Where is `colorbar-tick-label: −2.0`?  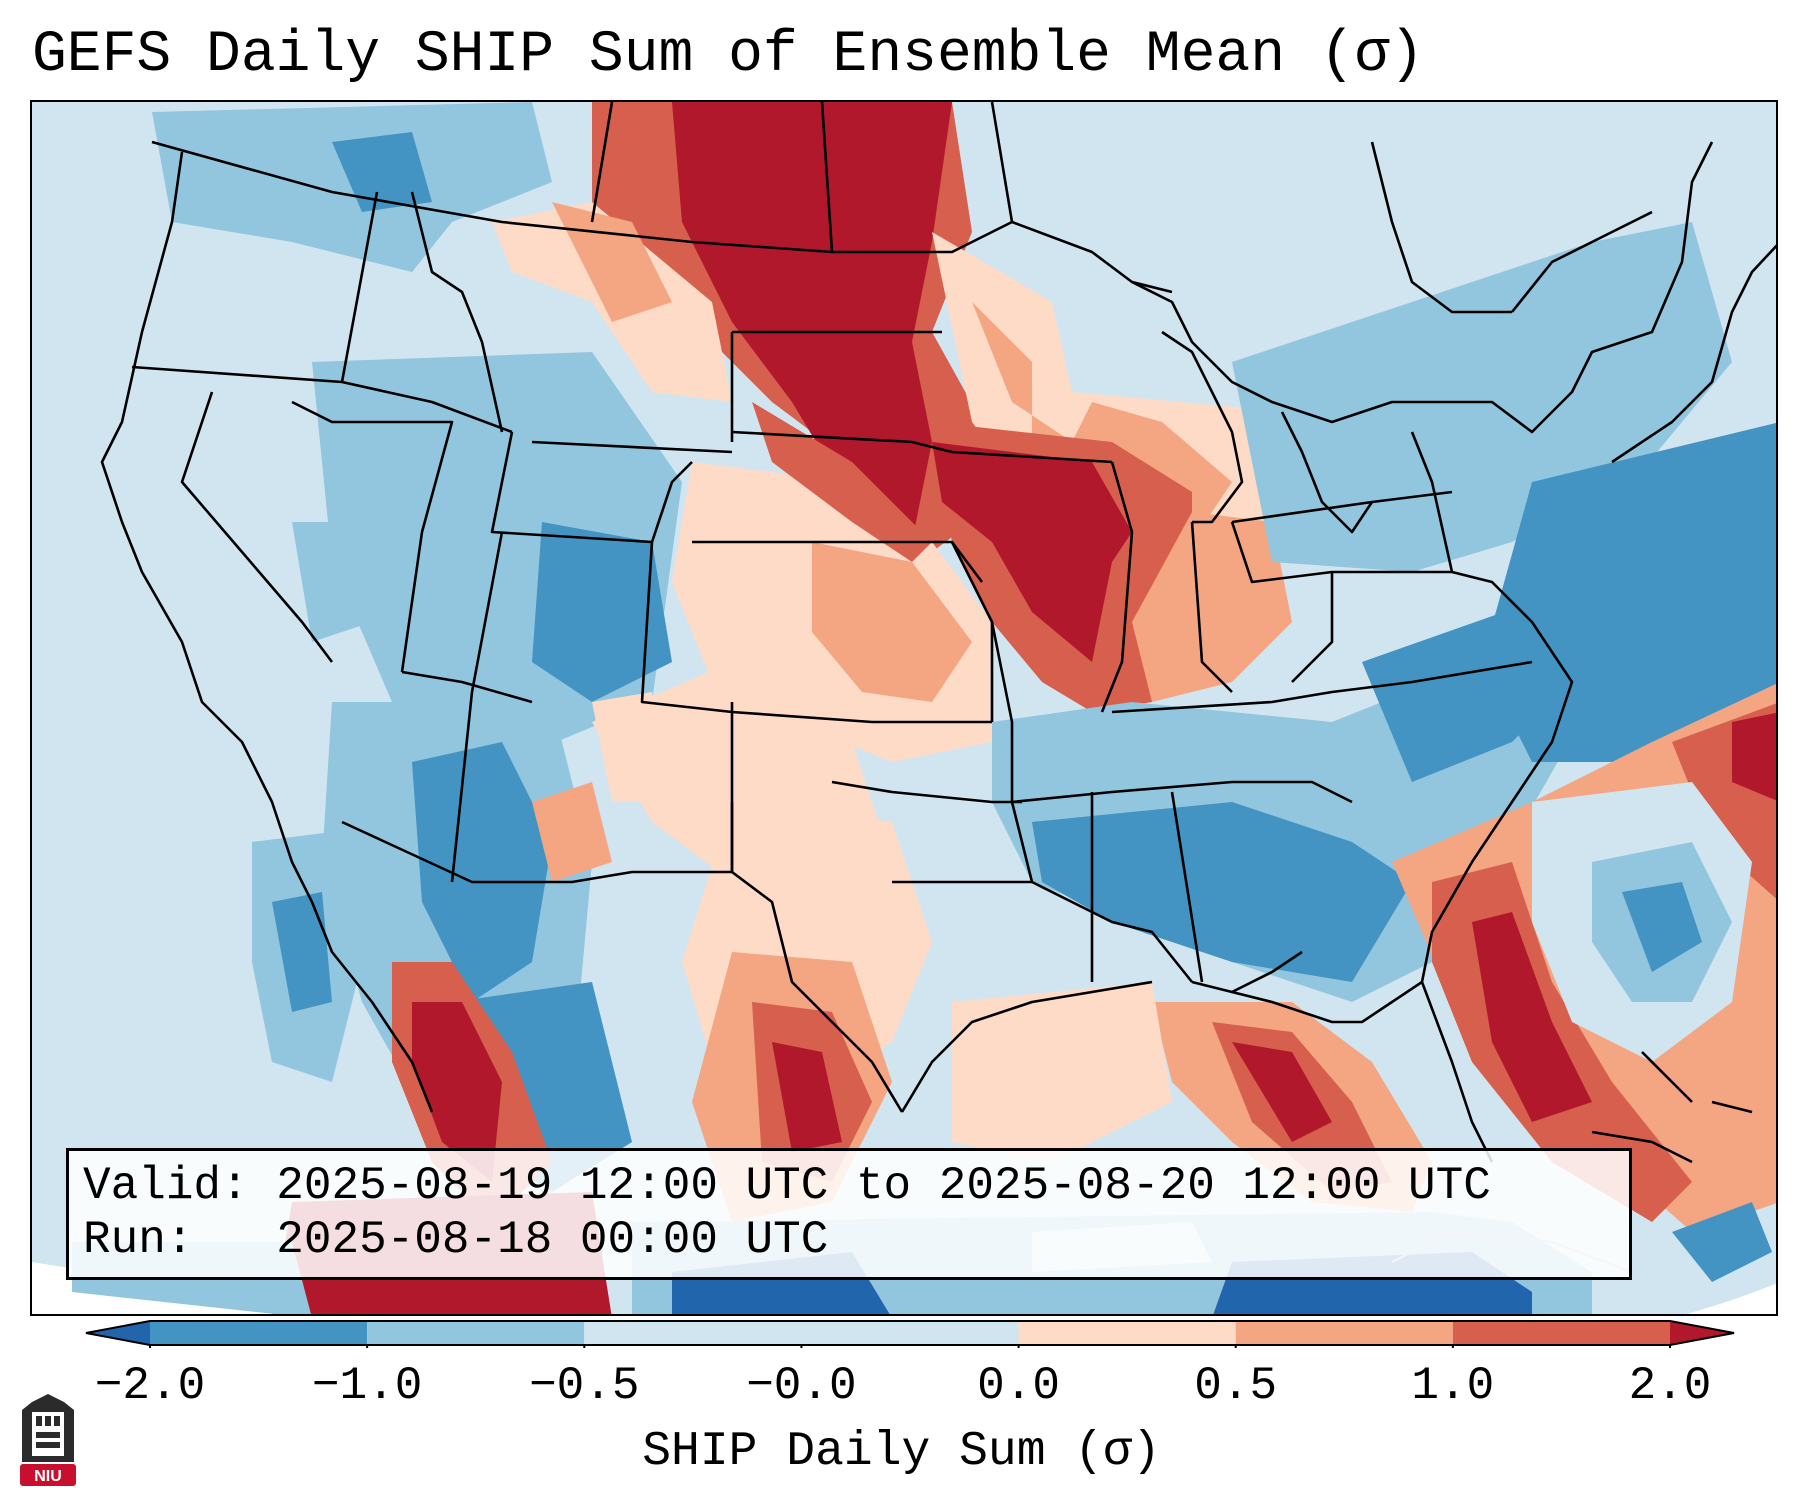 colorbar-tick-label: −2.0 is located at coordinates (150, 1386).